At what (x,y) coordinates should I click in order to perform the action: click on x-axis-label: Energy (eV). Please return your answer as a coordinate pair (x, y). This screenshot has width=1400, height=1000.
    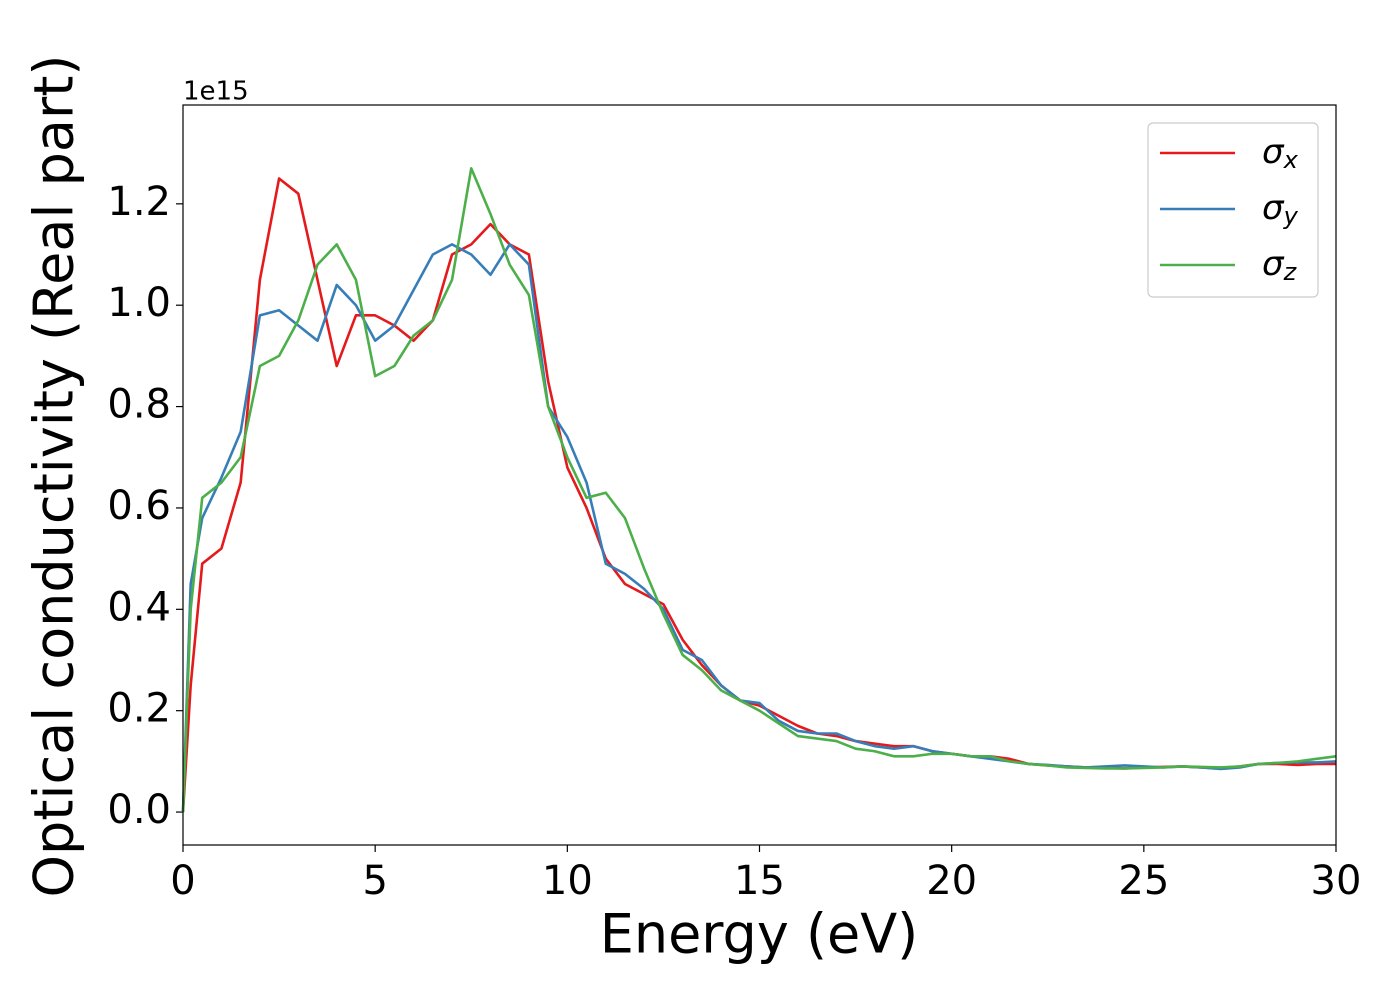
    Looking at the image, I should click on (759, 934).